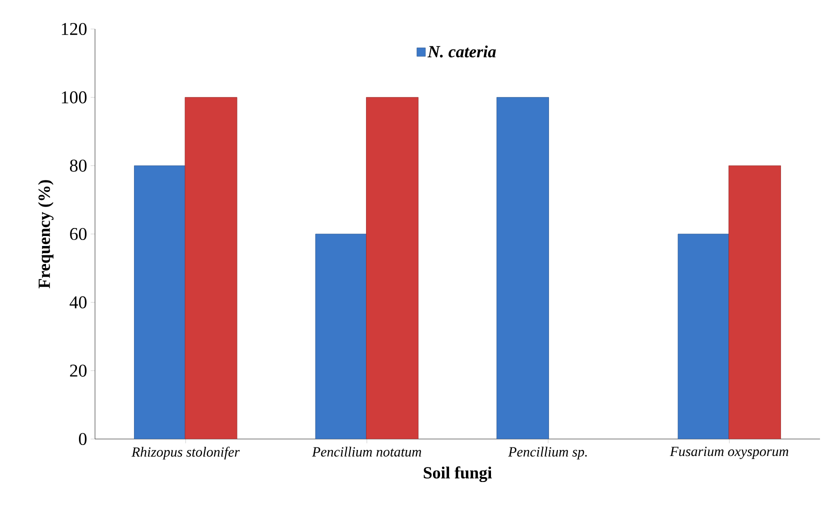  Describe the element at coordinates (185, 453) in the screenshot. I see `x-tick-label: Rhizopus stolonifer` at that location.